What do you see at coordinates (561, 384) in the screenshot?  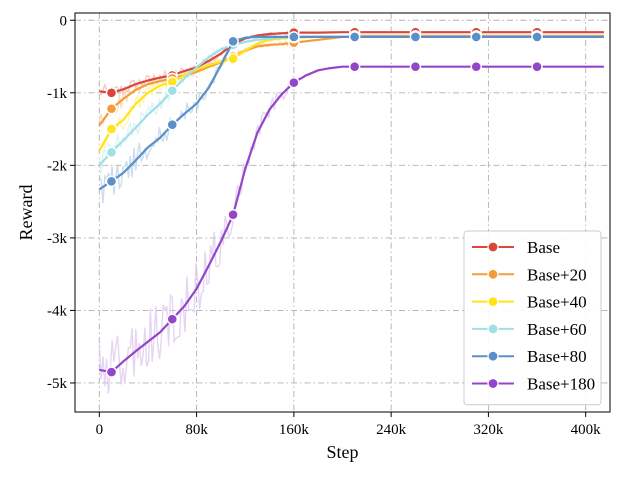 I see `legend-label: Base+180` at bounding box center [561, 384].